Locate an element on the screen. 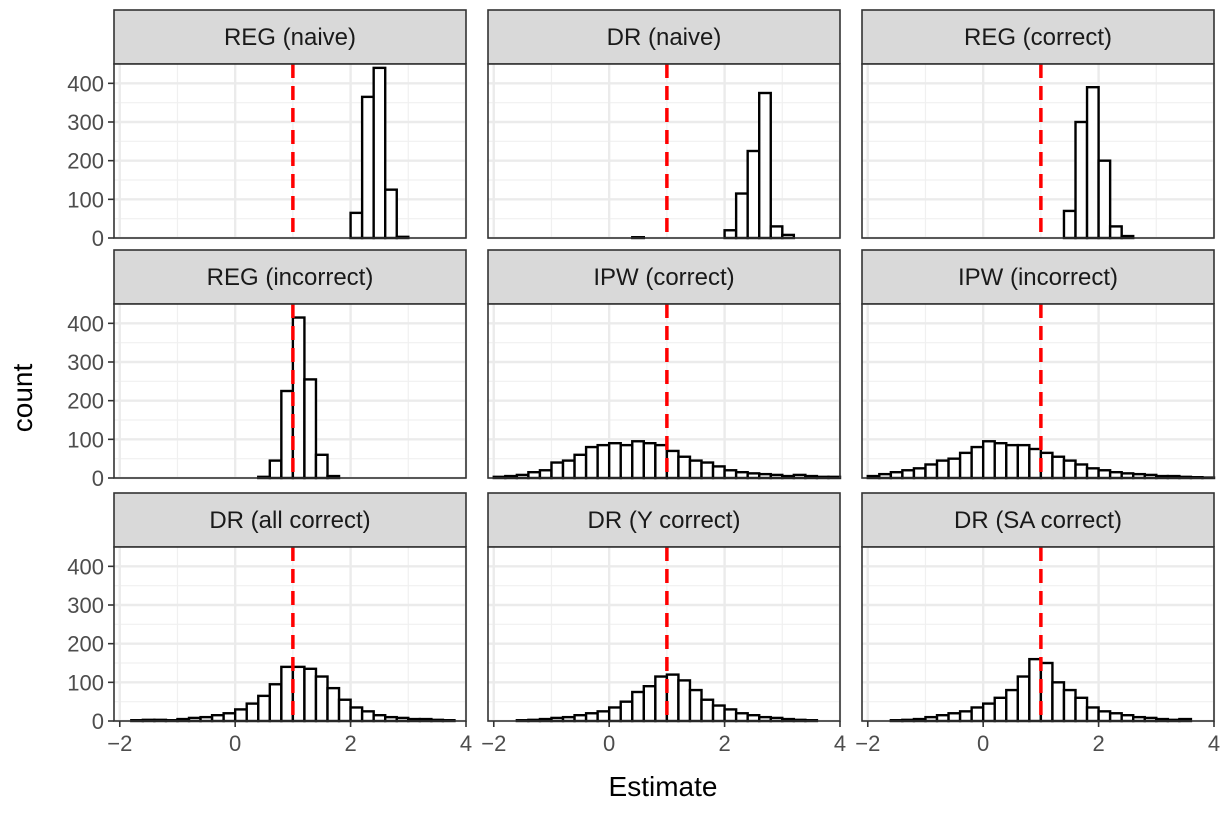 The height and width of the screenshot is (813, 1225). facet-strip-label: REG (incorrect) is located at coordinates (290, 277).